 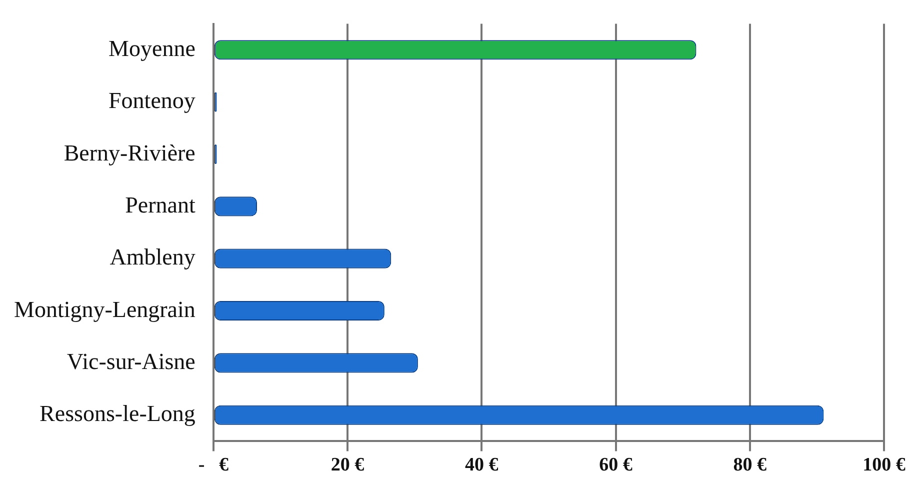 What do you see at coordinates (130, 153) in the screenshot?
I see `y-tick-label: Berny-Rivière` at bounding box center [130, 153].